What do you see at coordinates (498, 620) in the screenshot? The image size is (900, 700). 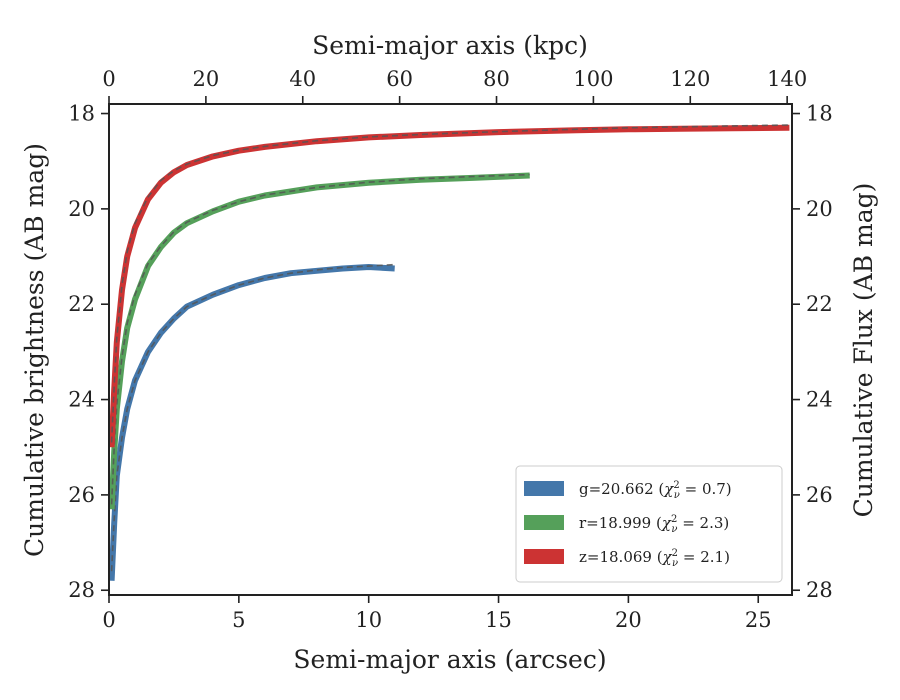 I see `x-tick-label: 15` at bounding box center [498, 620].